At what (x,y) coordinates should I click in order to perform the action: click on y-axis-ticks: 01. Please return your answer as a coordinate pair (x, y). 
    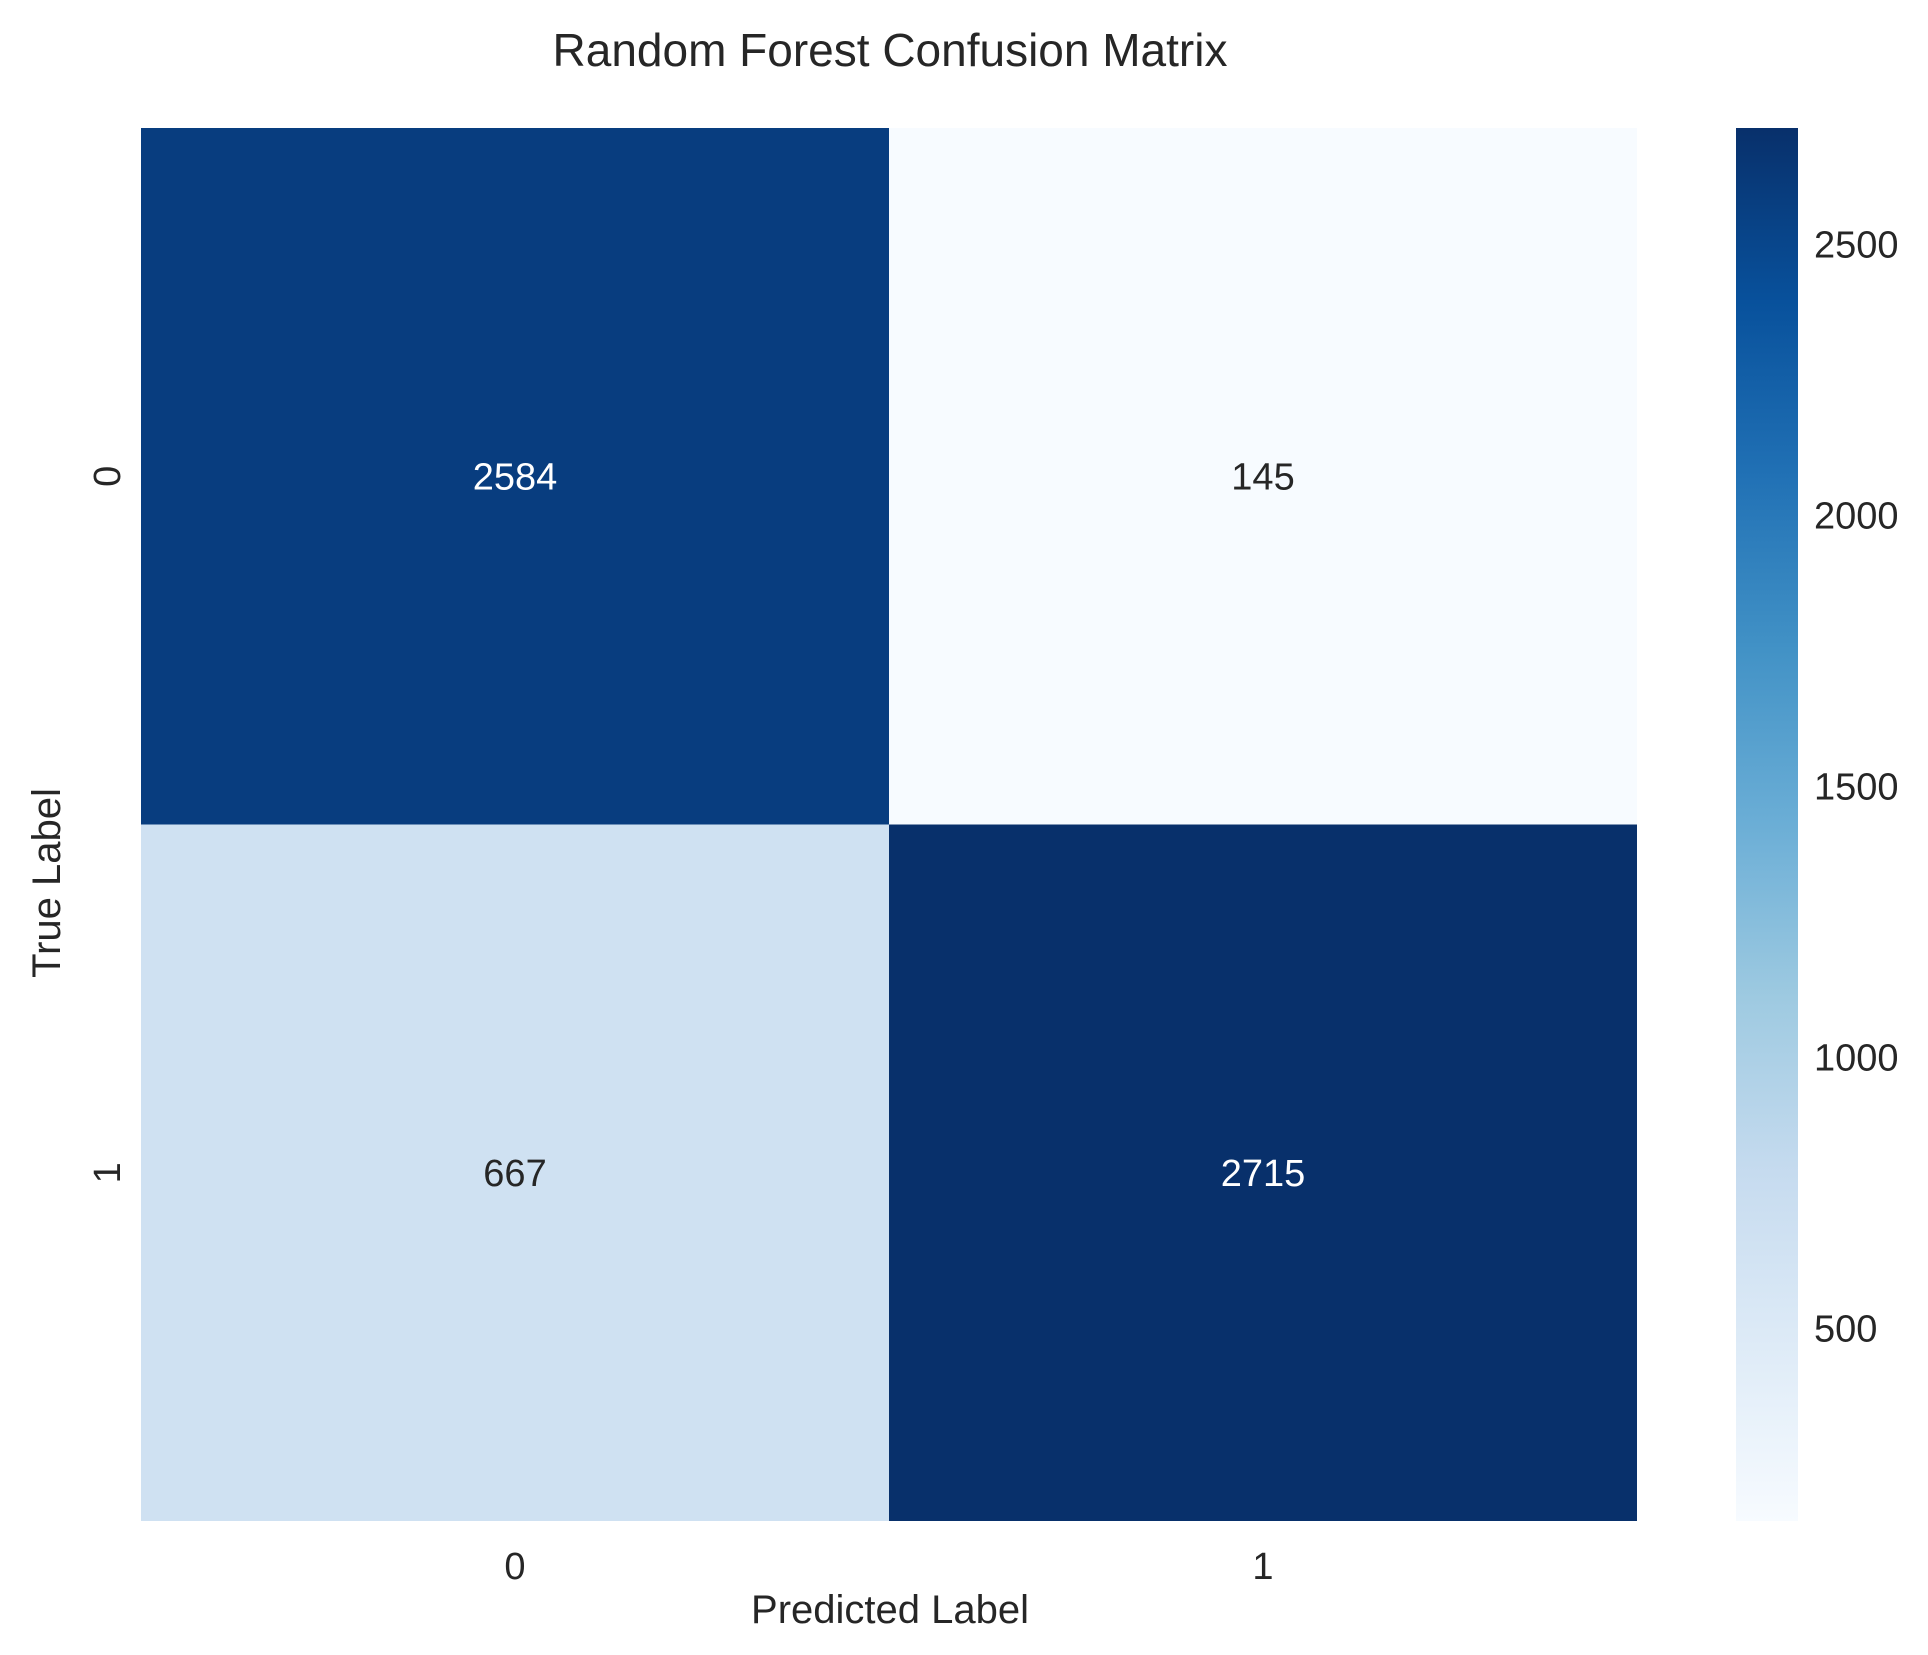
    Looking at the image, I should click on (108, 825).